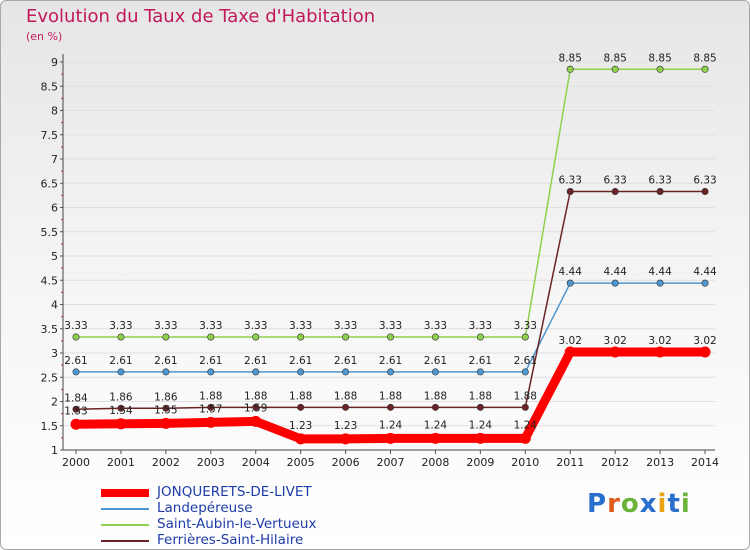  I want to click on y-tick-label: 2.5, so click(50, 377).